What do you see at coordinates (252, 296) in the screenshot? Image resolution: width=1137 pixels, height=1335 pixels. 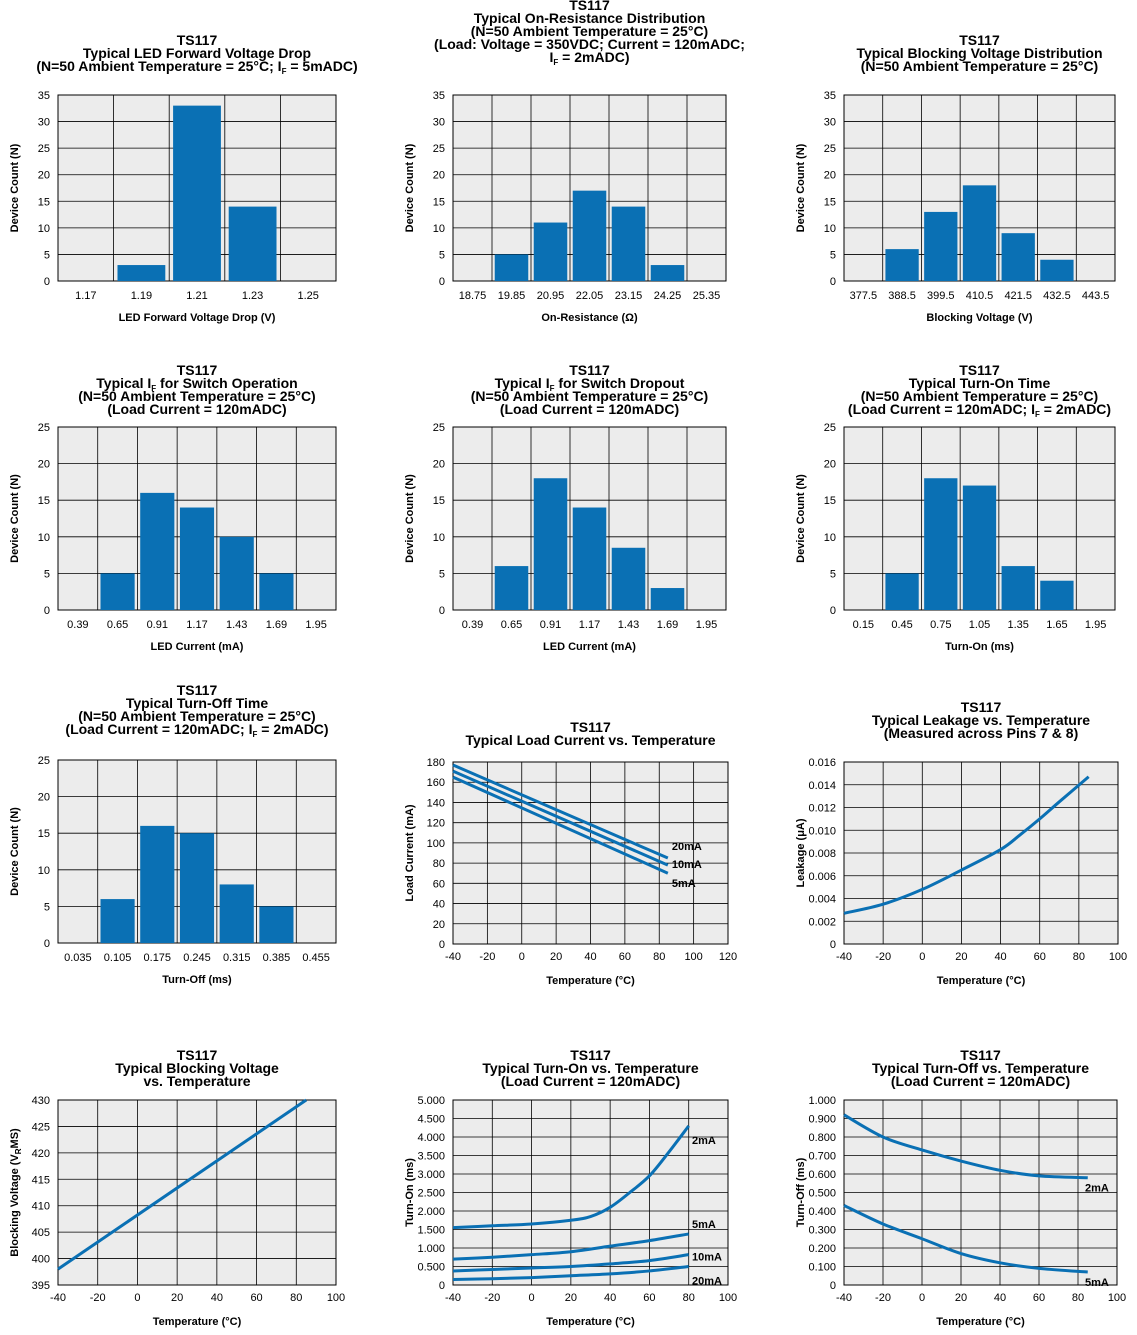 I see `x-tick-label: 1.23` at bounding box center [252, 296].